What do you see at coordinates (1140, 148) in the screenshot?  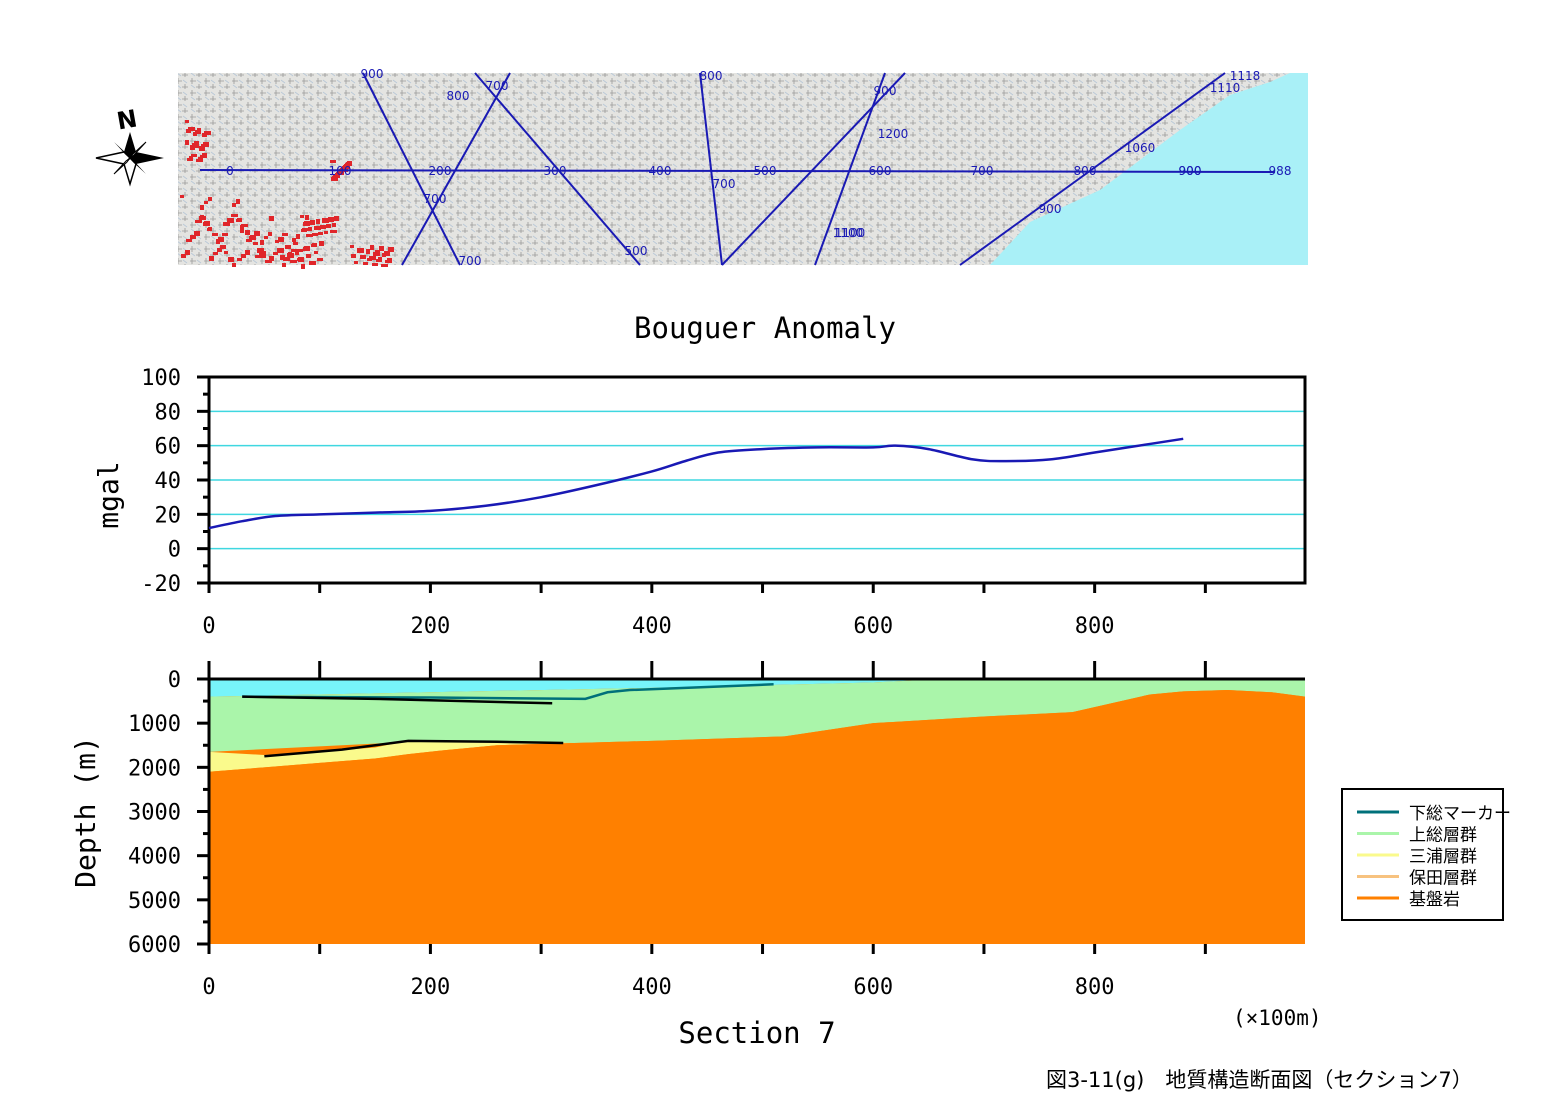 I see `map-contour-label: 1060` at bounding box center [1140, 148].